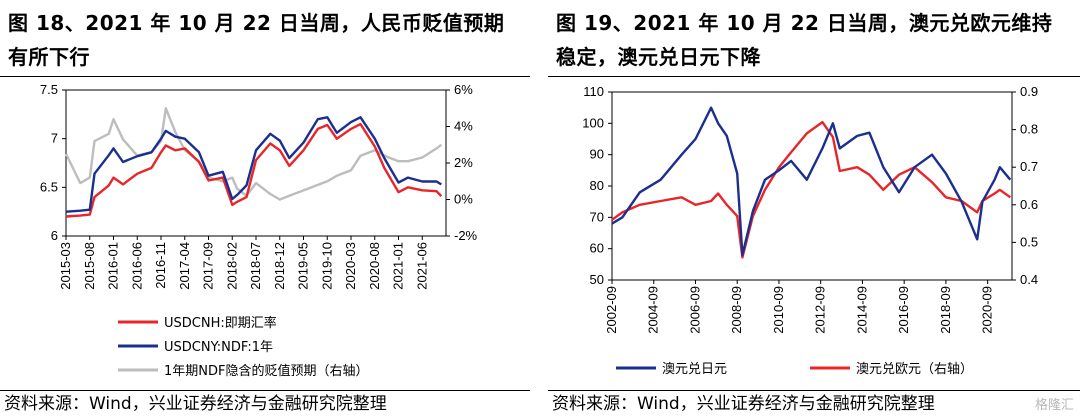  I want to click on x-axis-tick-label: 2015-03, so click(65, 266).